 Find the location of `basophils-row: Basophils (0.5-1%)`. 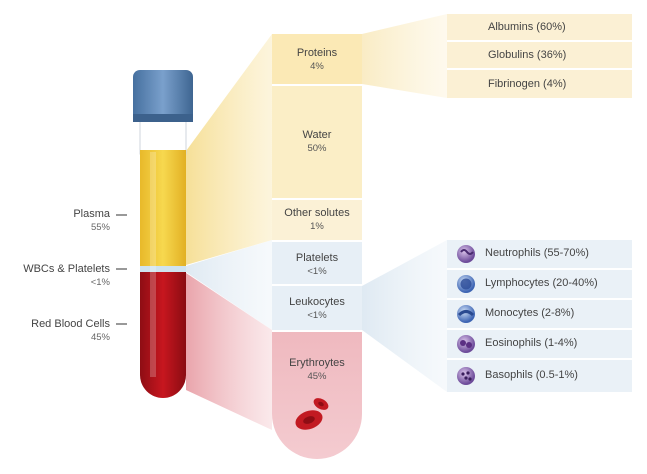

basophils-row: Basophils (0.5-1%) is located at coordinates (531, 375).